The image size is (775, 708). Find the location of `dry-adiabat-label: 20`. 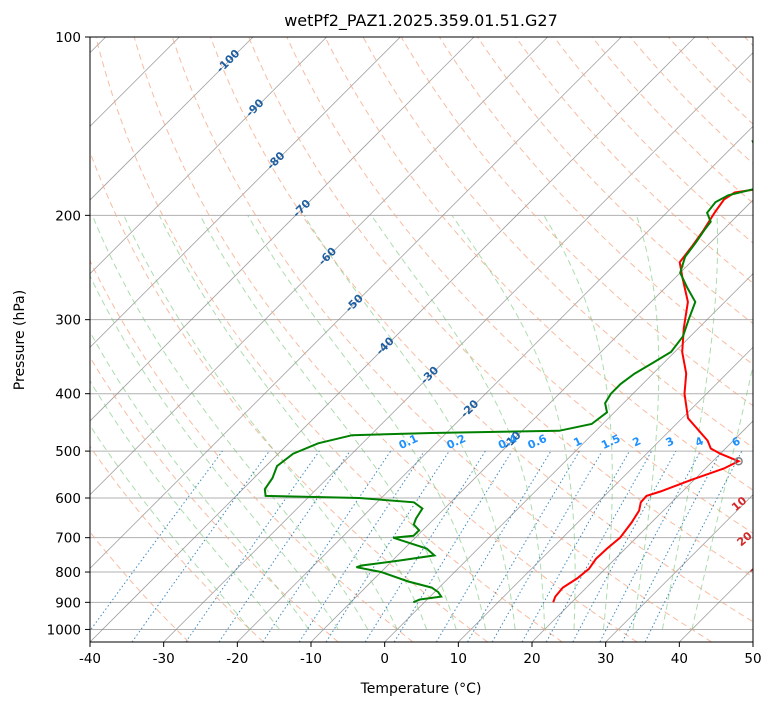

dry-adiabat-label: 20 is located at coordinates (745, 539).